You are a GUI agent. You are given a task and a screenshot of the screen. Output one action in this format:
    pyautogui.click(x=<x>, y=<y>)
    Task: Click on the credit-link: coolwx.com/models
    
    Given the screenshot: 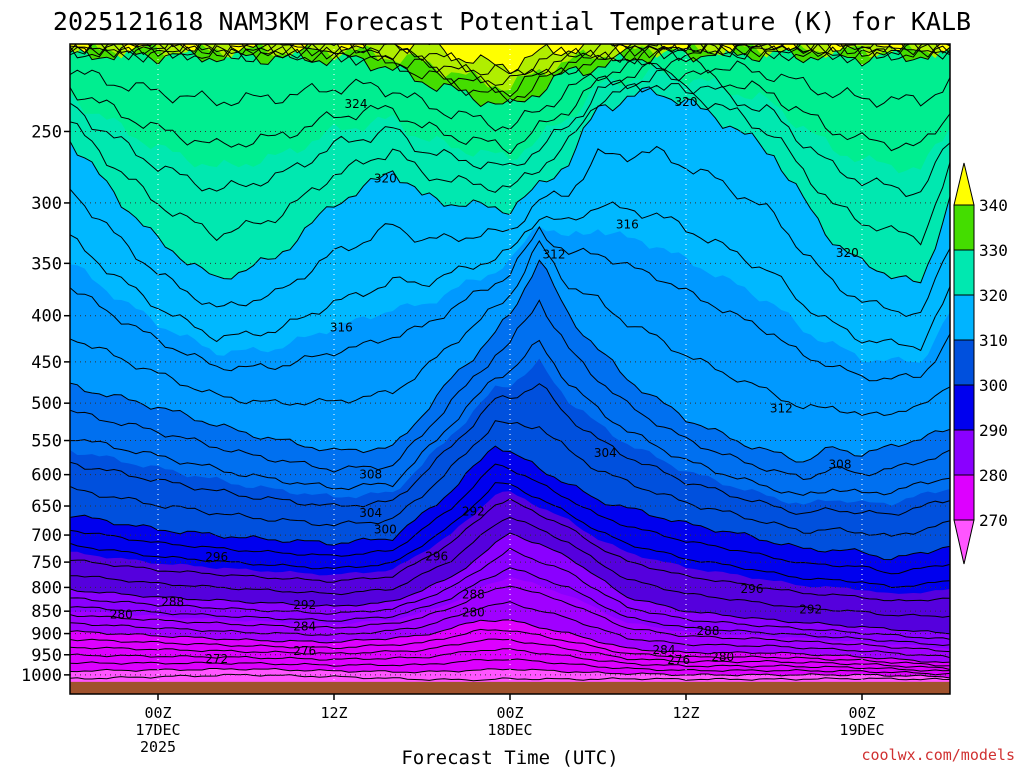 What is the action you would take?
    pyautogui.click(x=938, y=755)
    